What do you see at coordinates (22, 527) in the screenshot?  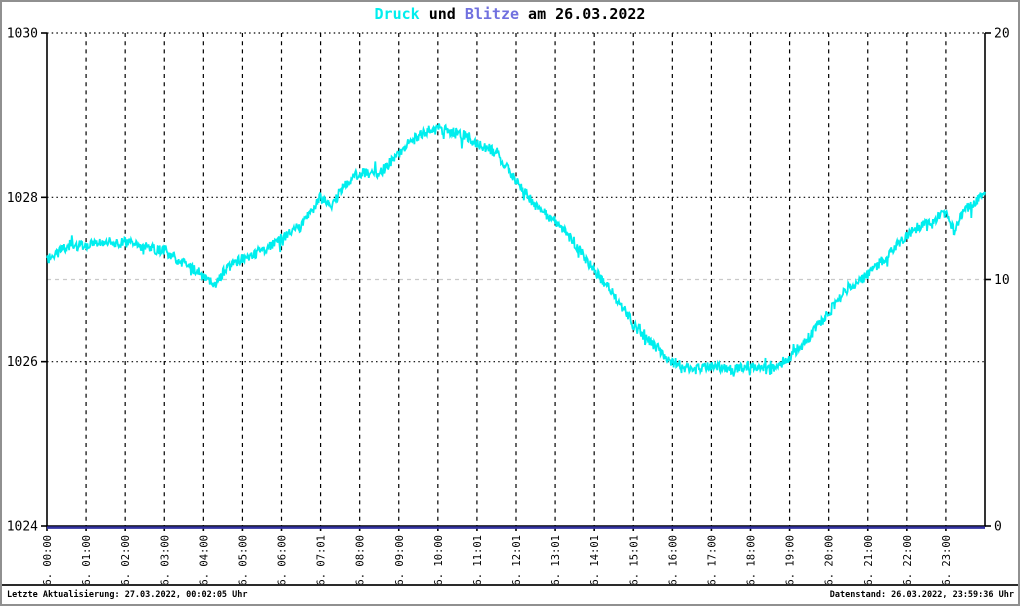 I see `y-left-tick-label: 1024` at bounding box center [22, 527].